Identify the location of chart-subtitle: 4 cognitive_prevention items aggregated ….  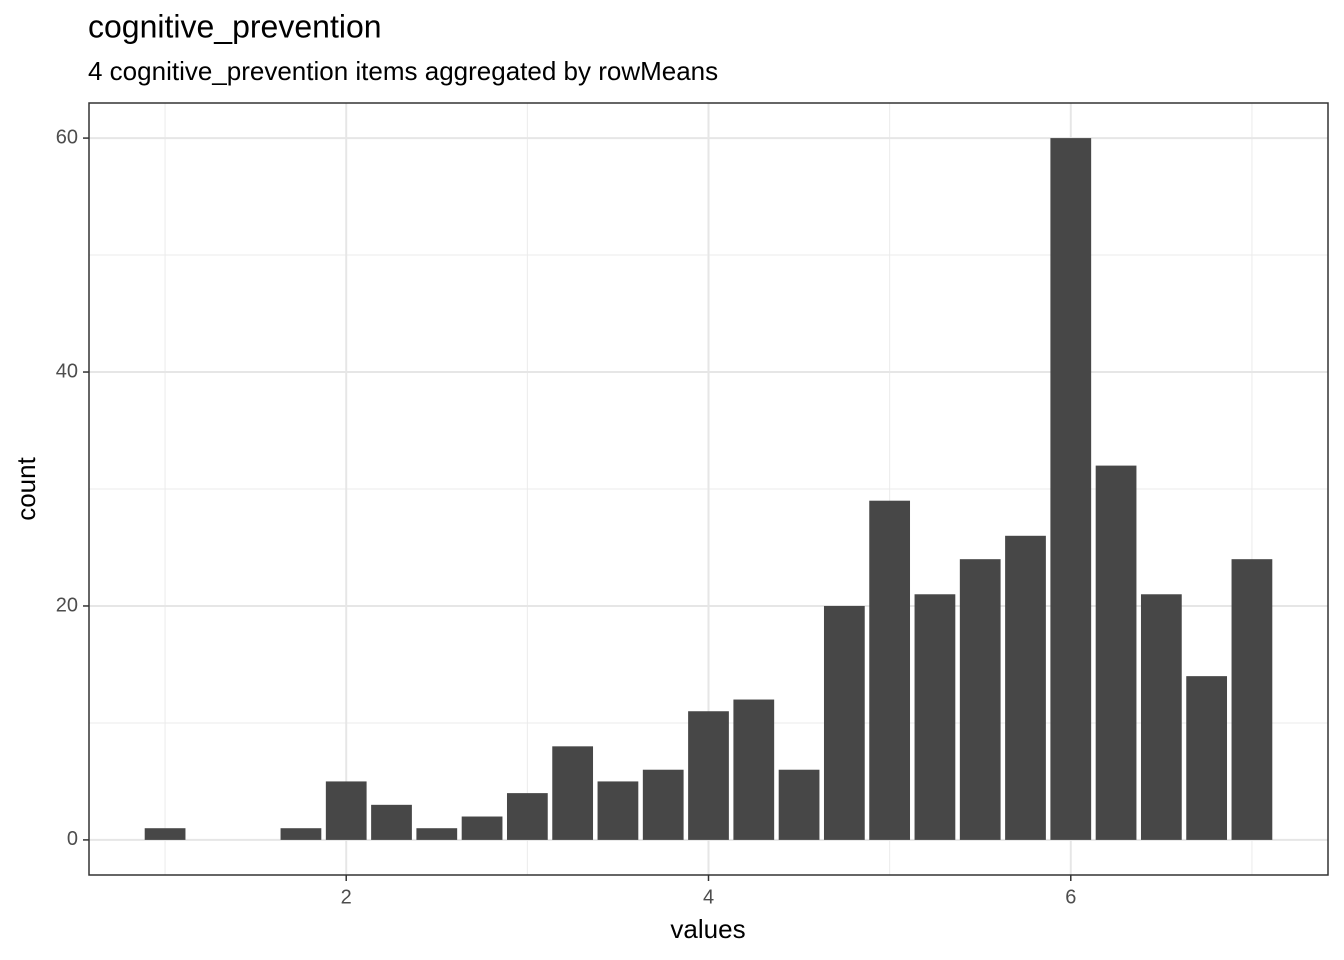
(403, 71).